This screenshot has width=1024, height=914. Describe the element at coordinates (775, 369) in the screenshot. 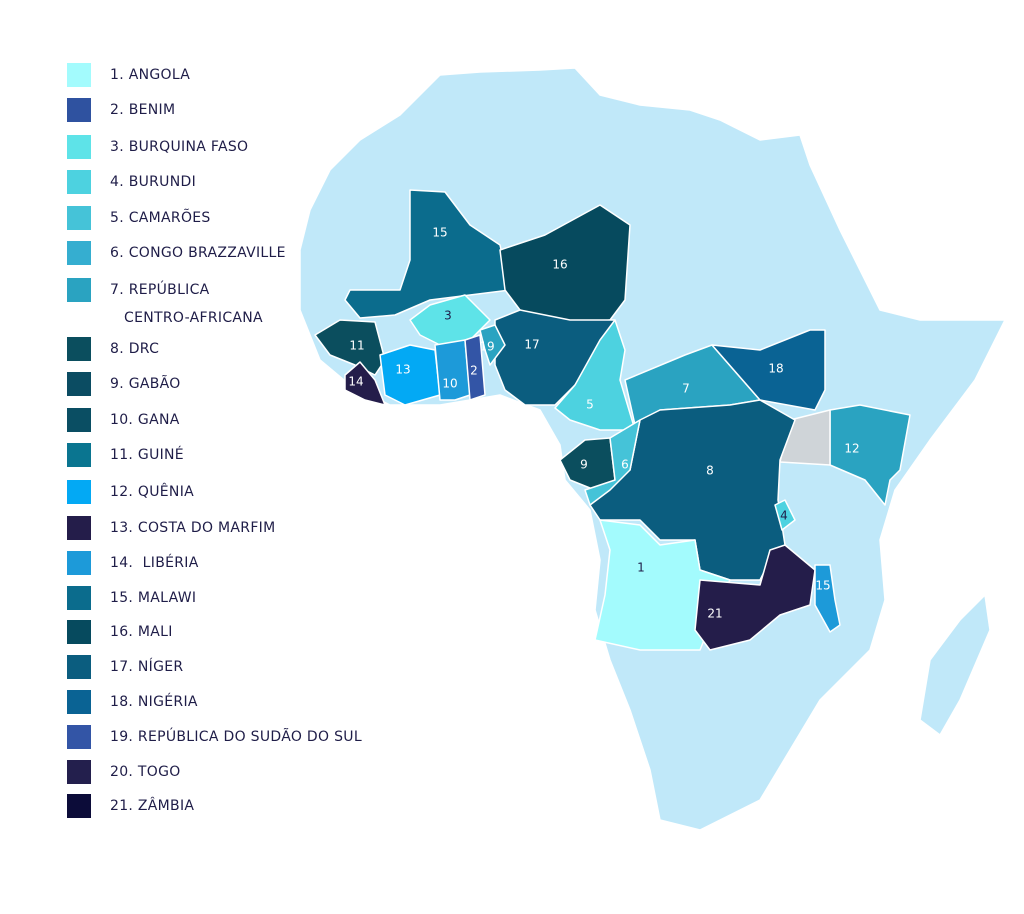

I see `map-label: 18` at that location.